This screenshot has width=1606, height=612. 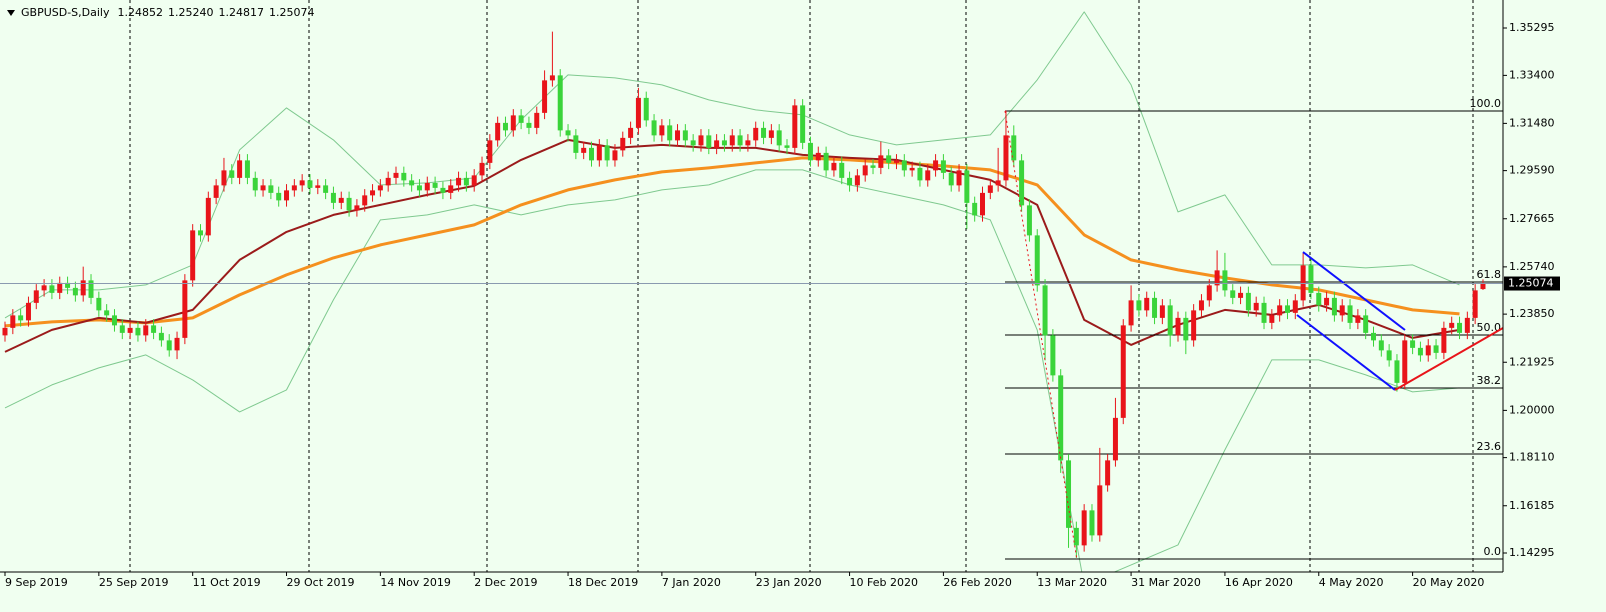 What do you see at coordinates (191, 12) in the screenshot?
I see `high-value: 1.25240` at bounding box center [191, 12].